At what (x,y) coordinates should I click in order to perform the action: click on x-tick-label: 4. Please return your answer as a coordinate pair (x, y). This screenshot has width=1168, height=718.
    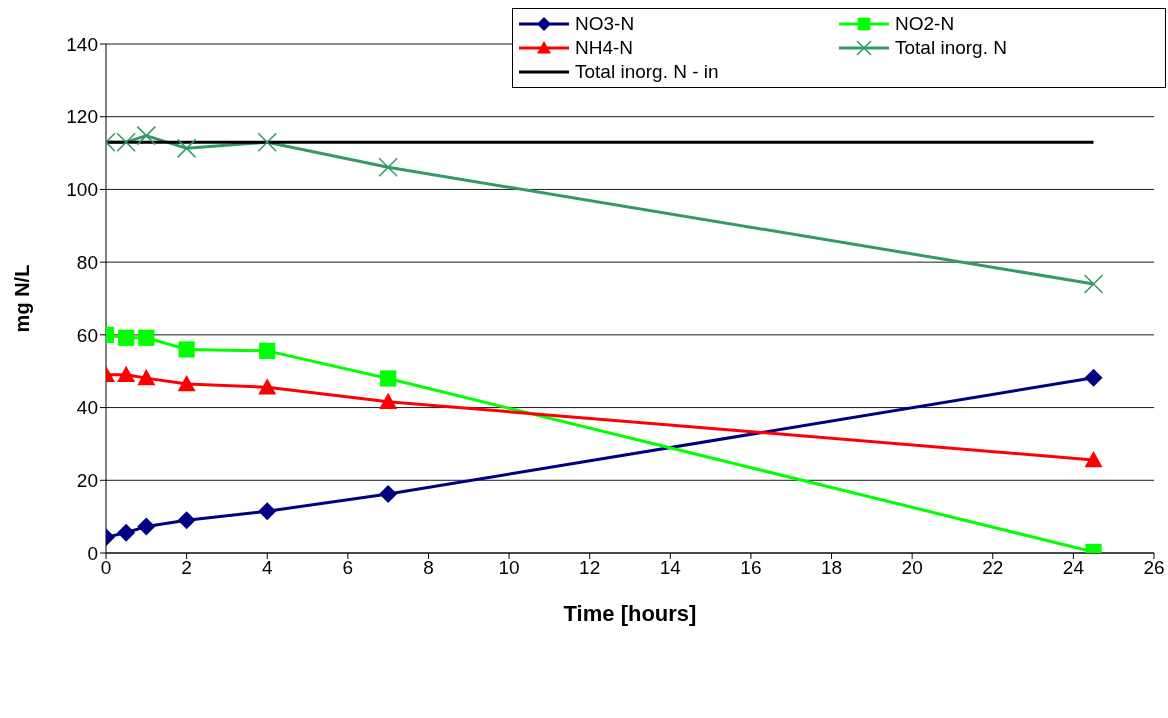
    Looking at the image, I should click on (267, 568).